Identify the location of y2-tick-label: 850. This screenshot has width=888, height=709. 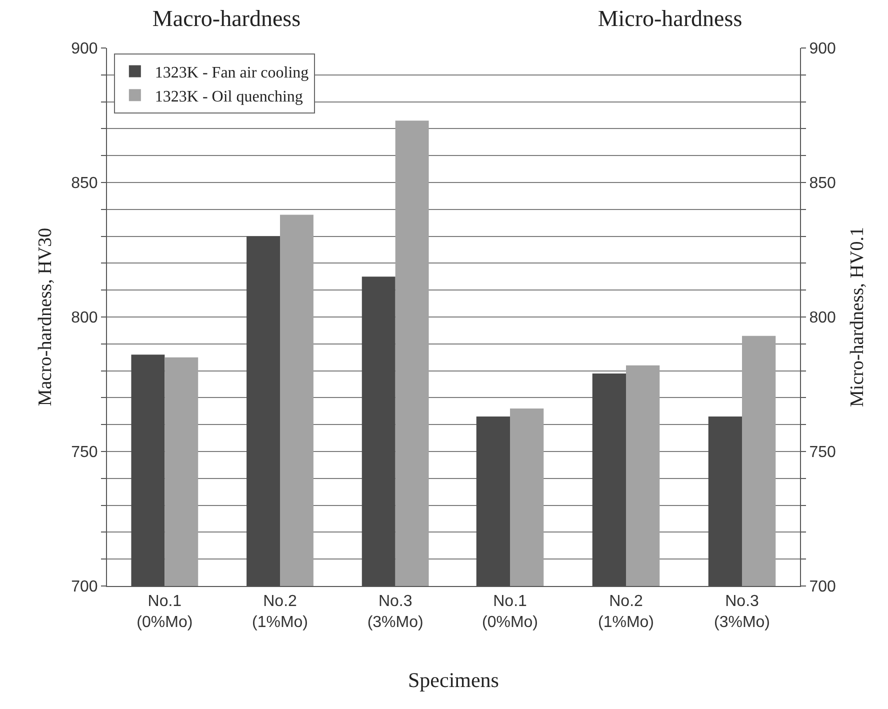
(822, 183).